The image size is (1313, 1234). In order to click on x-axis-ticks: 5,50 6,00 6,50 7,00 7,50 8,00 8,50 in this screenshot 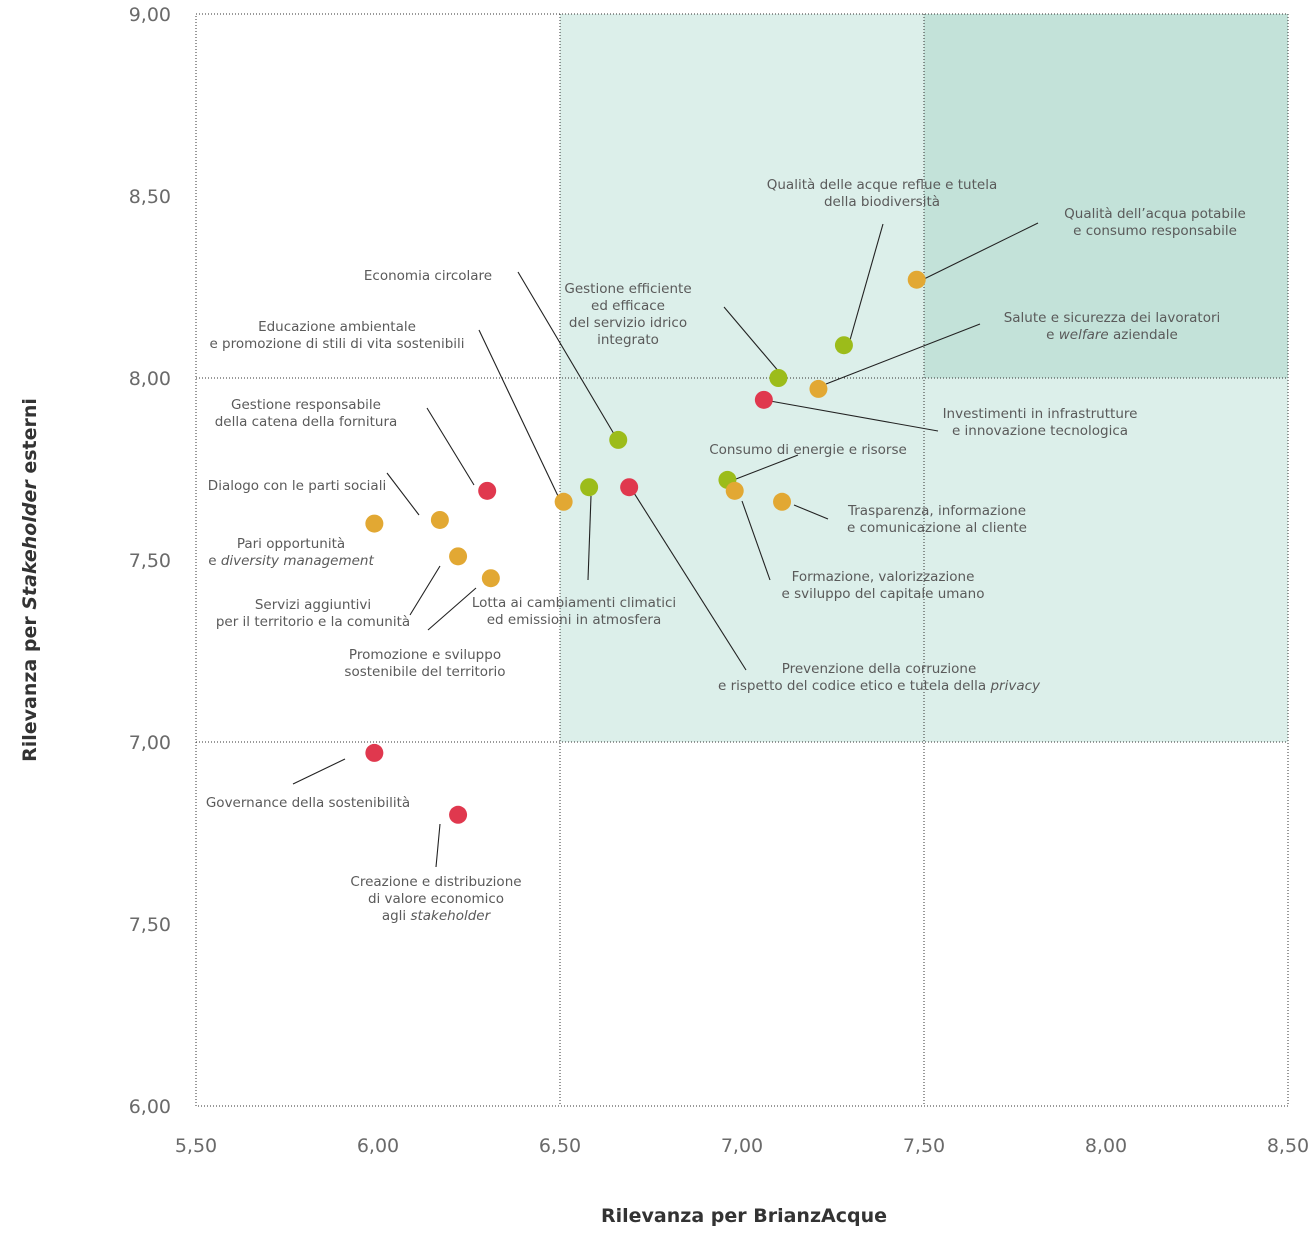, I will do `click(742, 1146)`.